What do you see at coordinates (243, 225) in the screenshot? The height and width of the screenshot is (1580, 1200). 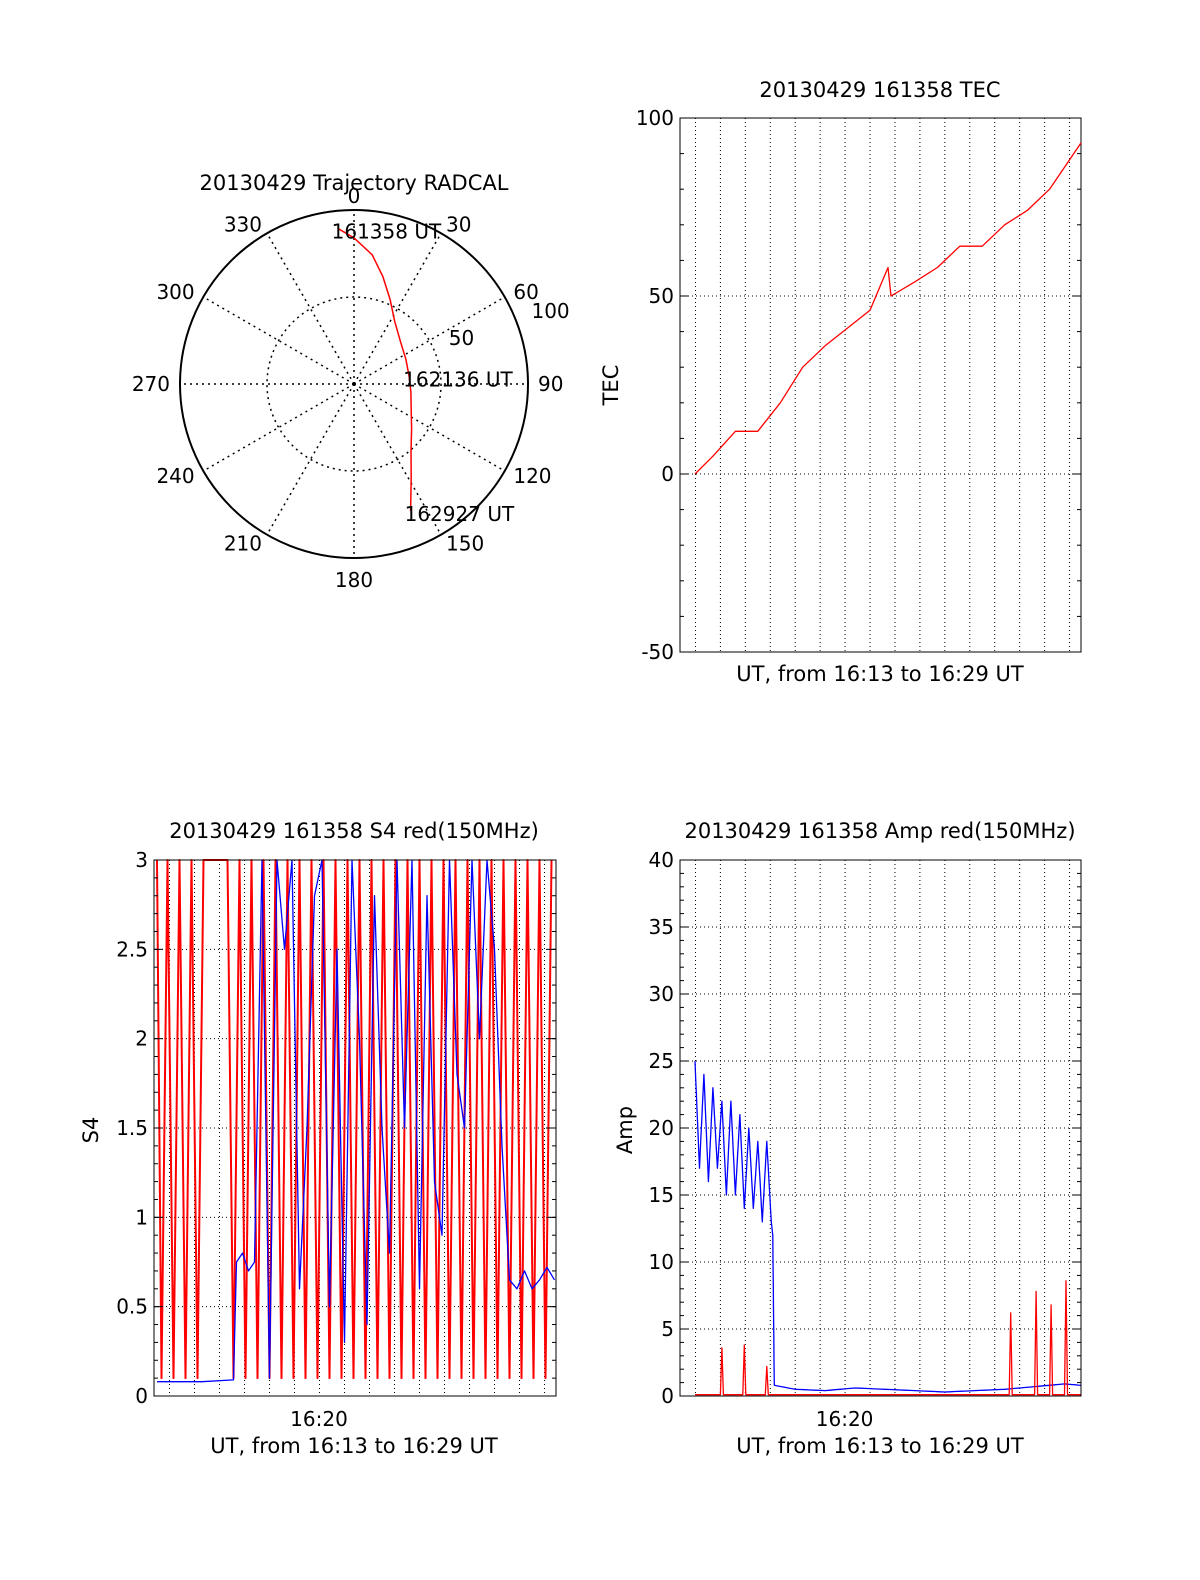 I see `polar-angle-tick-label: 330` at bounding box center [243, 225].